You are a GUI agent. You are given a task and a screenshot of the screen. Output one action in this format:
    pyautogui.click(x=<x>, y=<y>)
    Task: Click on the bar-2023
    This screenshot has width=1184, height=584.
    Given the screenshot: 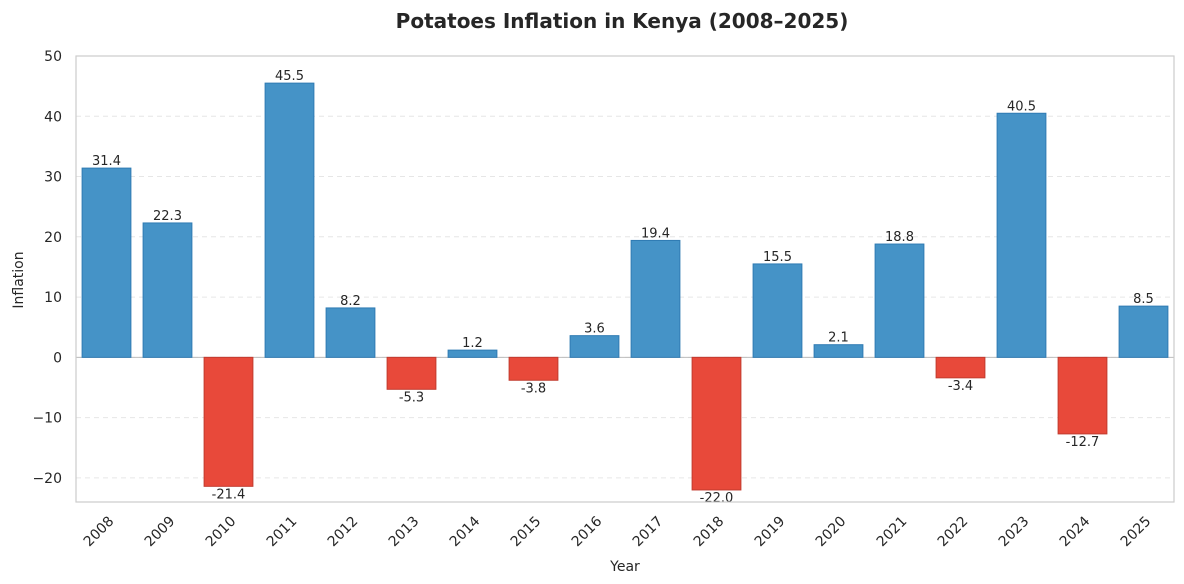 What is the action you would take?
    pyautogui.click(x=1021, y=235)
    